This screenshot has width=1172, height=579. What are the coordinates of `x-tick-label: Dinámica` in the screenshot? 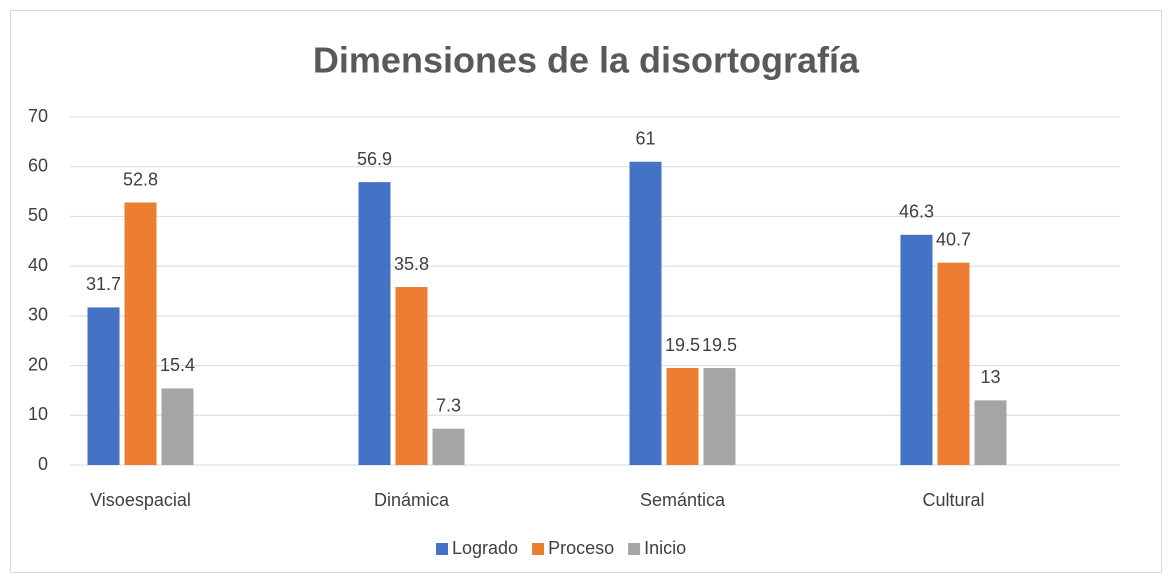 It's located at (412, 500).